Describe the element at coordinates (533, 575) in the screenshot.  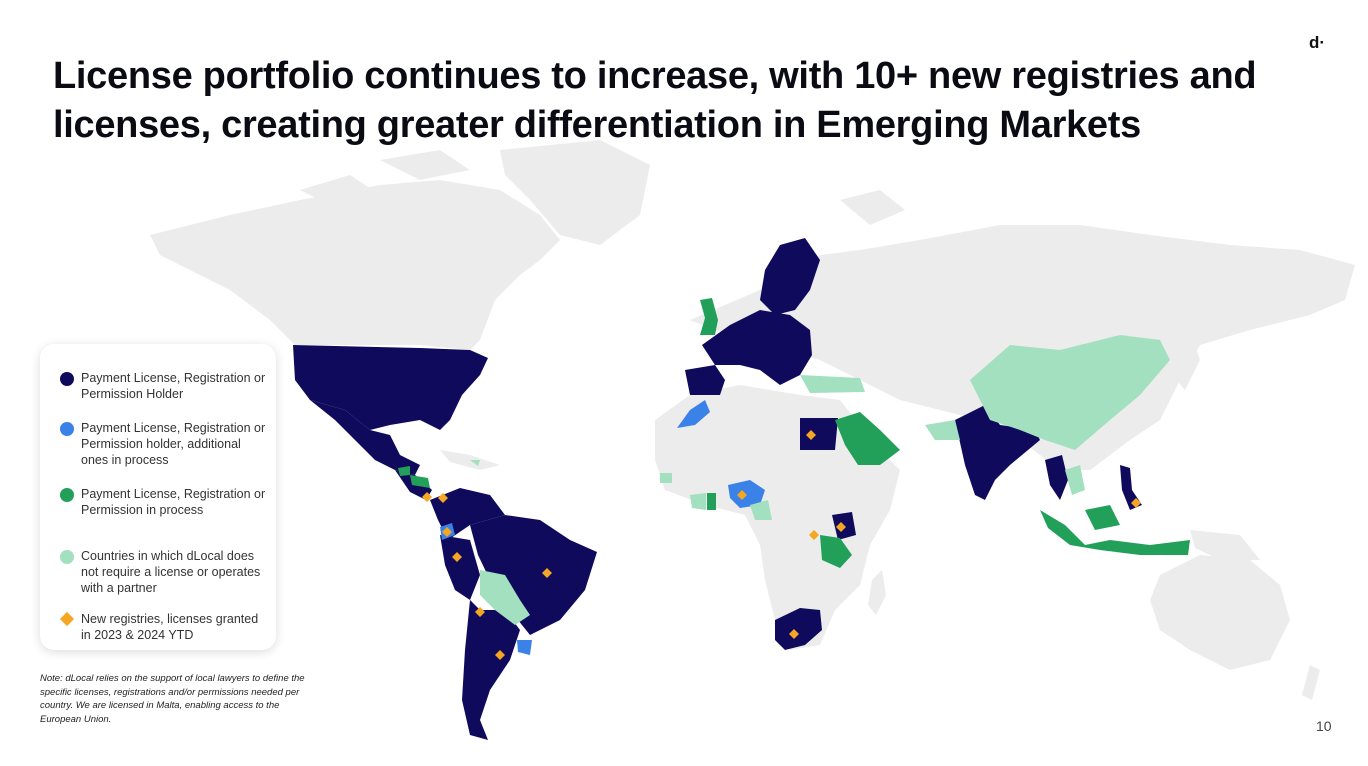
I see `country-brazil` at that location.